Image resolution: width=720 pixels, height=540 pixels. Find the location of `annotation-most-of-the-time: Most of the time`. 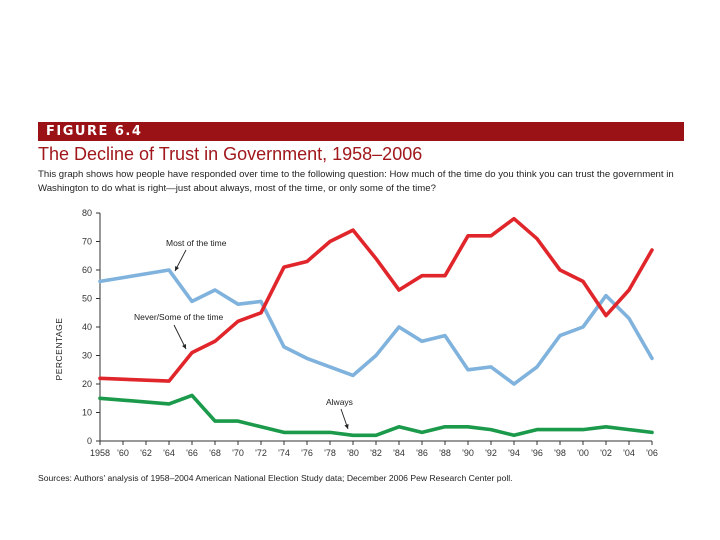

annotation-most-of-the-time: Most of the time is located at coordinates (196, 243).